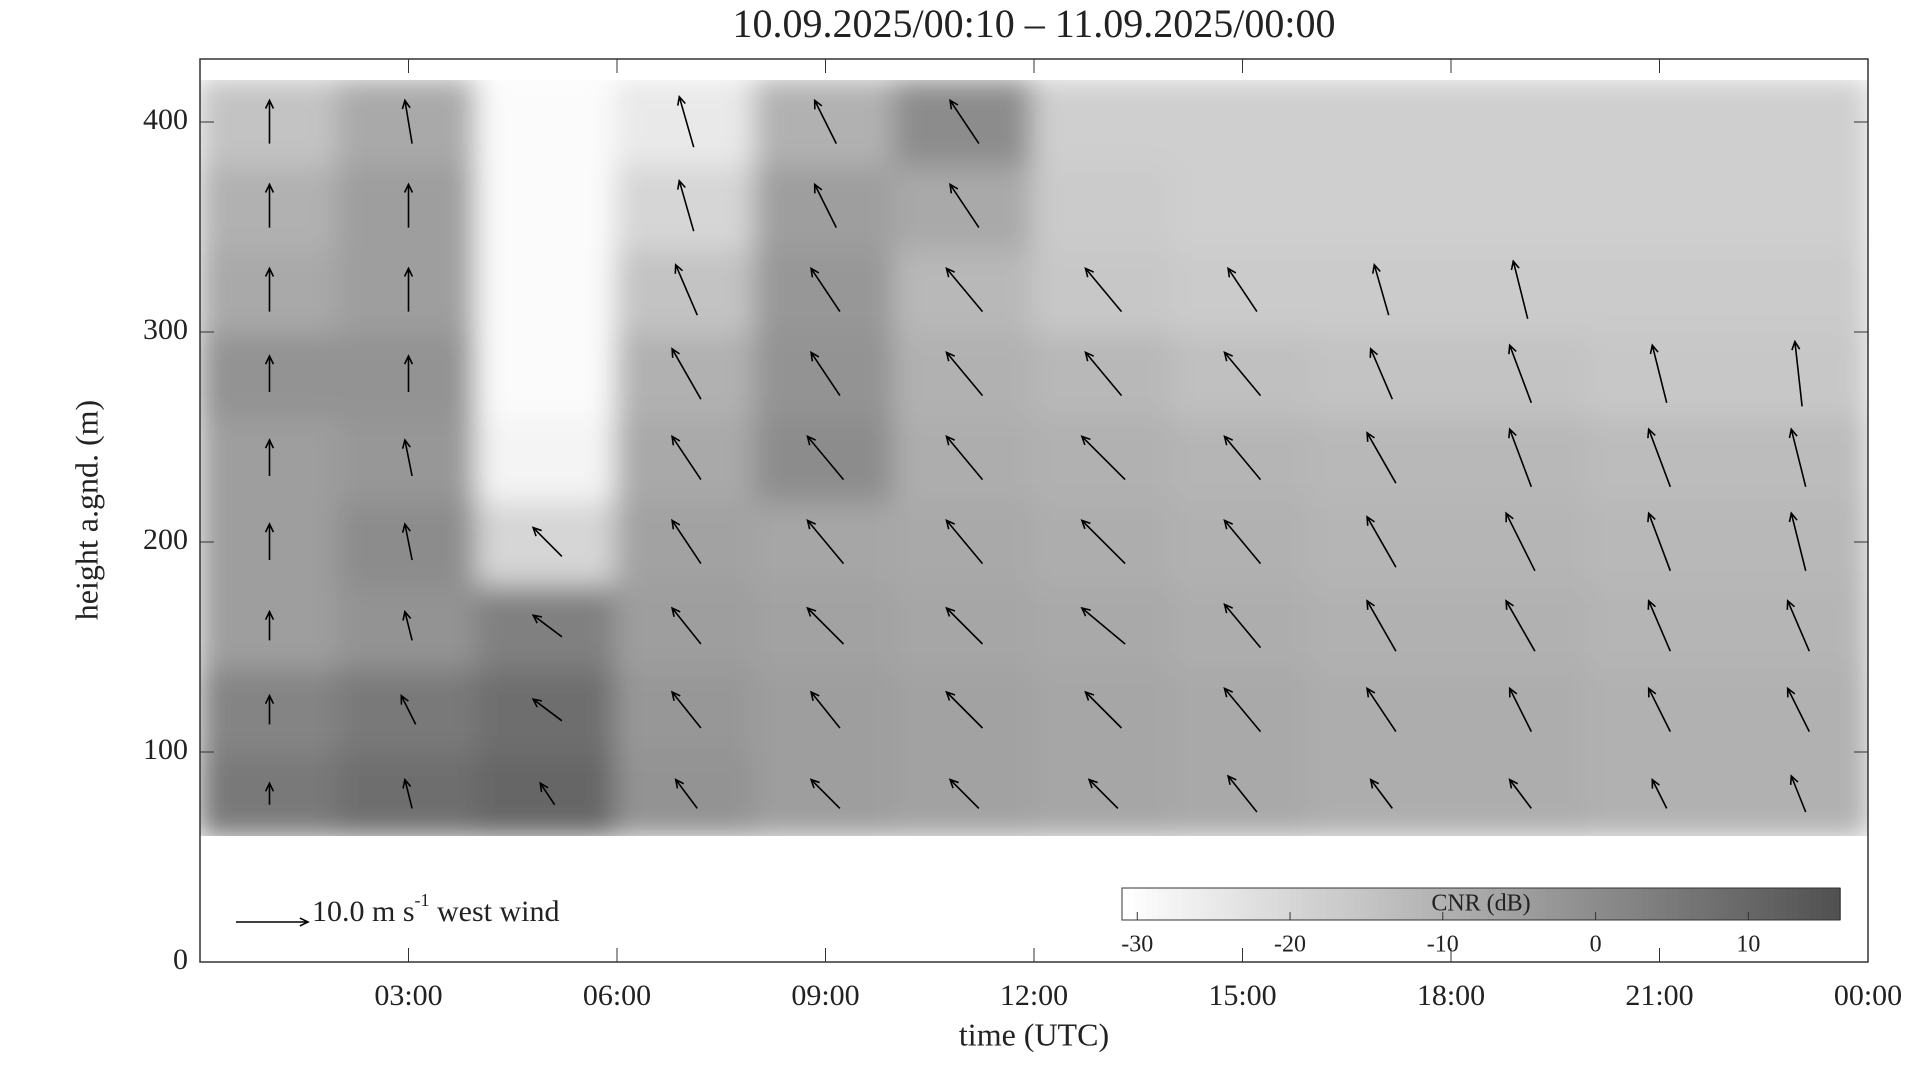 The width and height of the screenshot is (1920, 1080). I want to click on colorbar-frame, so click(1481, 904).